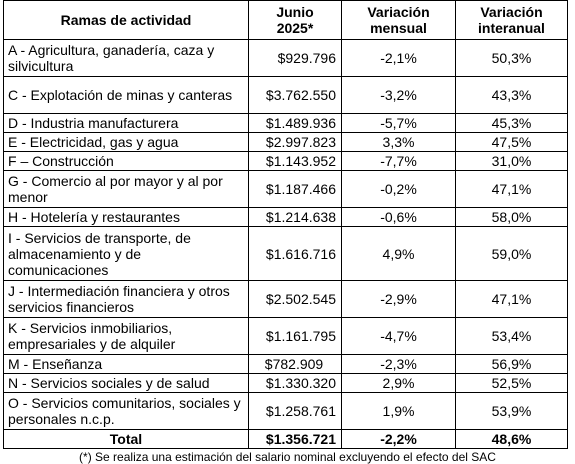 The width and height of the screenshot is (575, 464). I want to click on header-var-interanual-line1: Variación, so click(511, 12).